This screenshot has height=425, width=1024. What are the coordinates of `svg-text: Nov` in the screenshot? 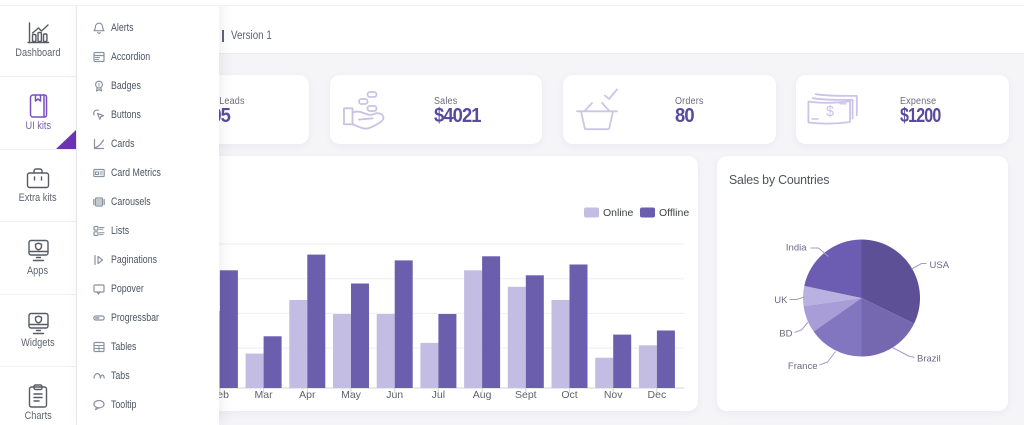 It's located at (613, 395).